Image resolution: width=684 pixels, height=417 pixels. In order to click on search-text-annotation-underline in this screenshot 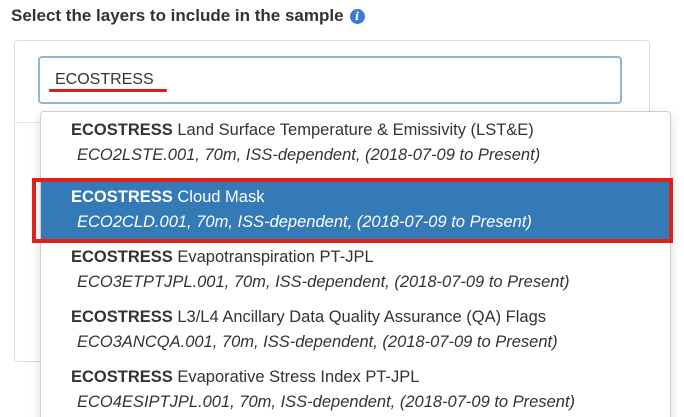, I will do `click(108, 90)`.